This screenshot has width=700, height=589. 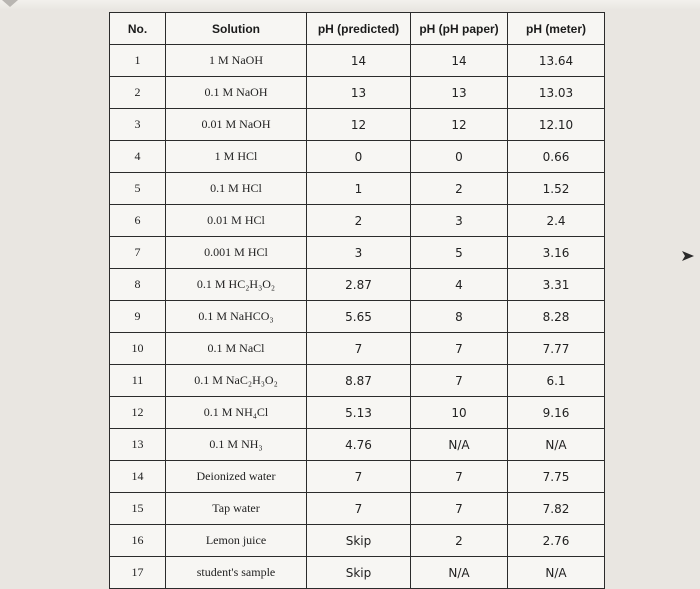 I want to click on cell-ph-meter: 3.16, so click(x=556, y=252).